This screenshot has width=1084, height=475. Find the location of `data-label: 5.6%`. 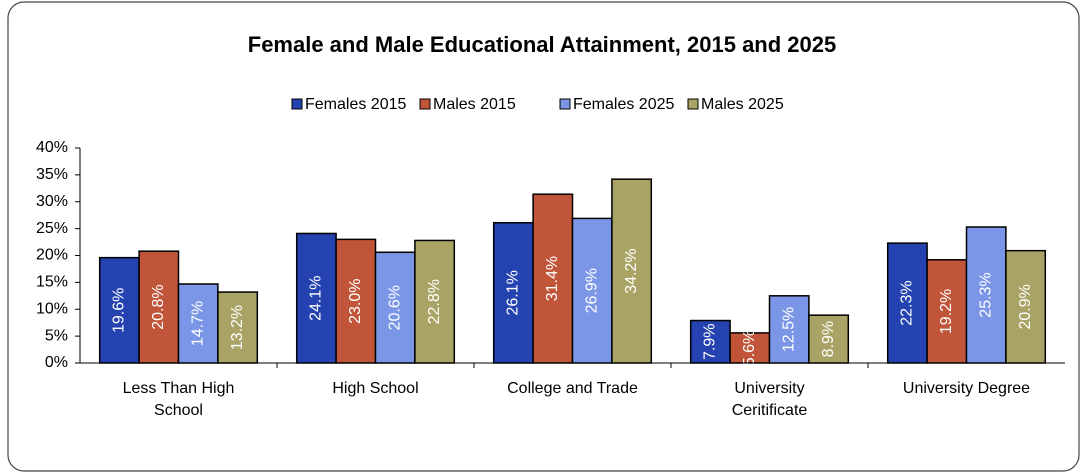

data-label: 5.6% is located at coordinates (749, 348).